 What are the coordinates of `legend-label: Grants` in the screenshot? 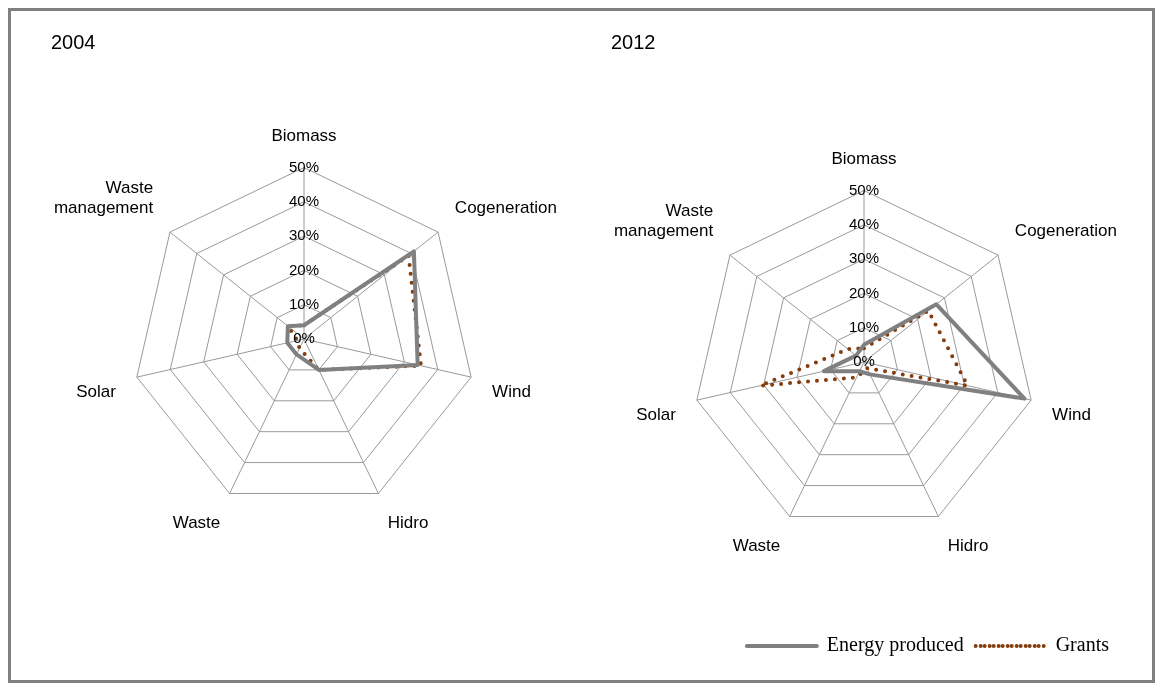 It's located at (1082, 644).